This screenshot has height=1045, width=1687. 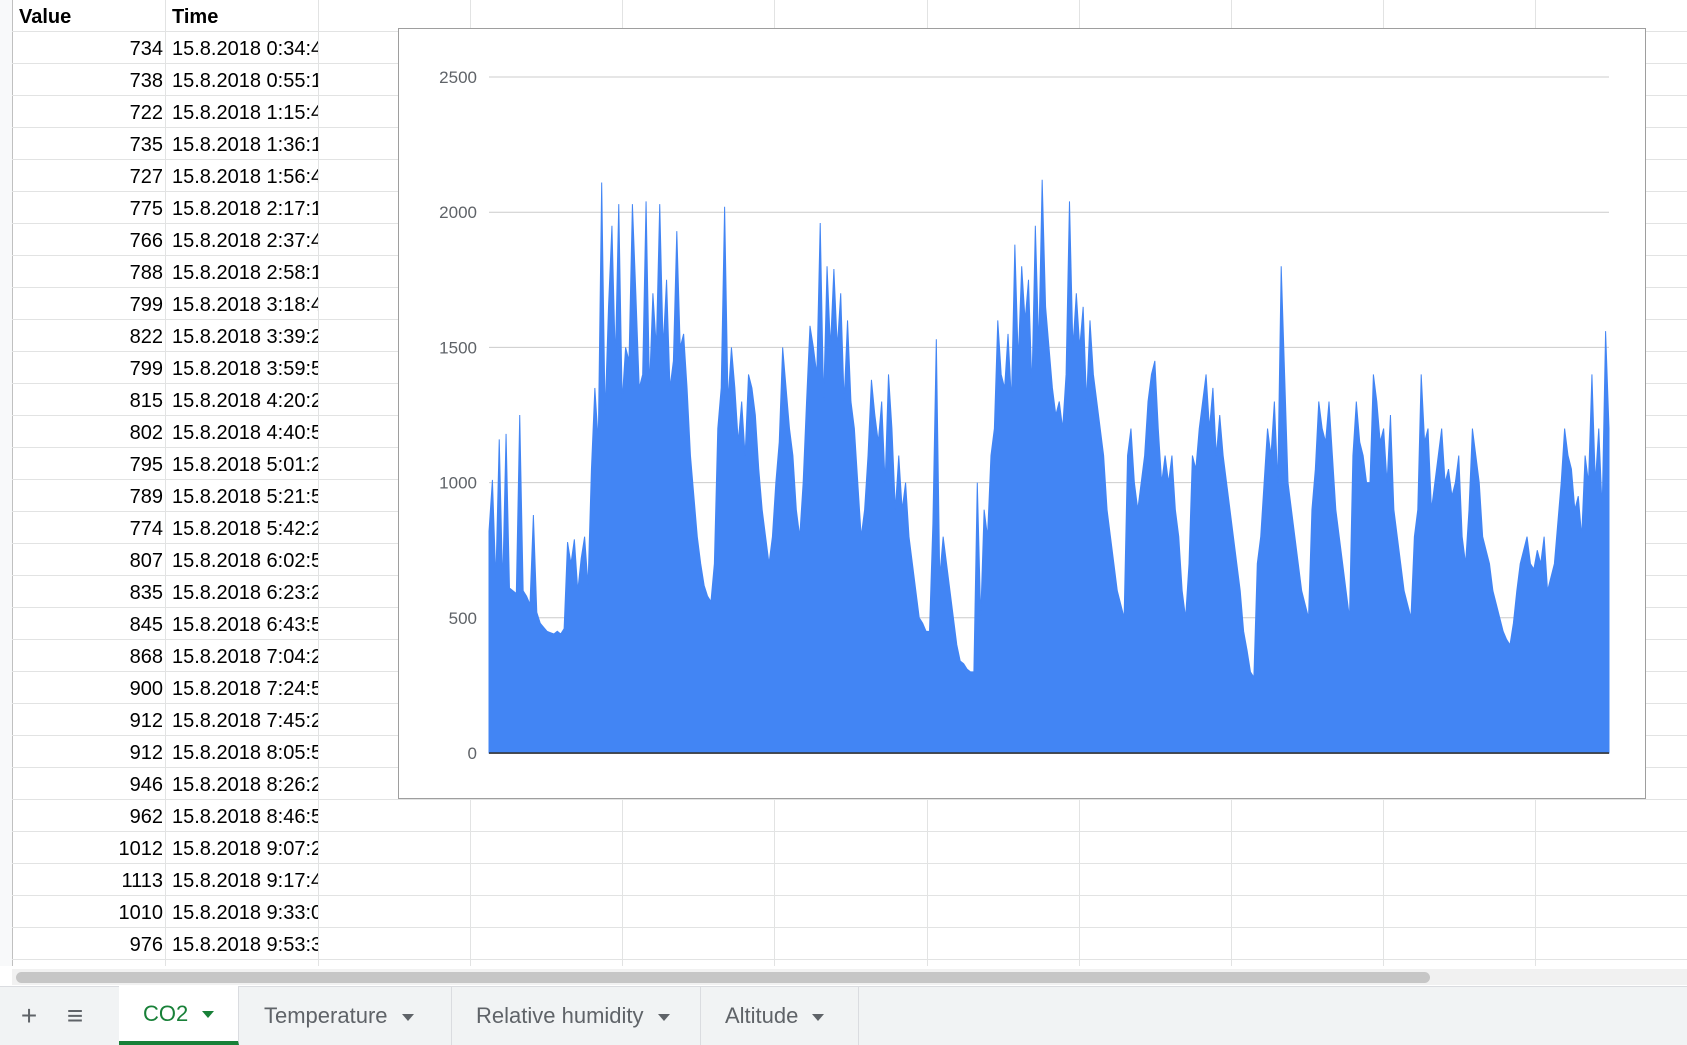 I want to click on cell-value: 822, so click(x=146, y=337).